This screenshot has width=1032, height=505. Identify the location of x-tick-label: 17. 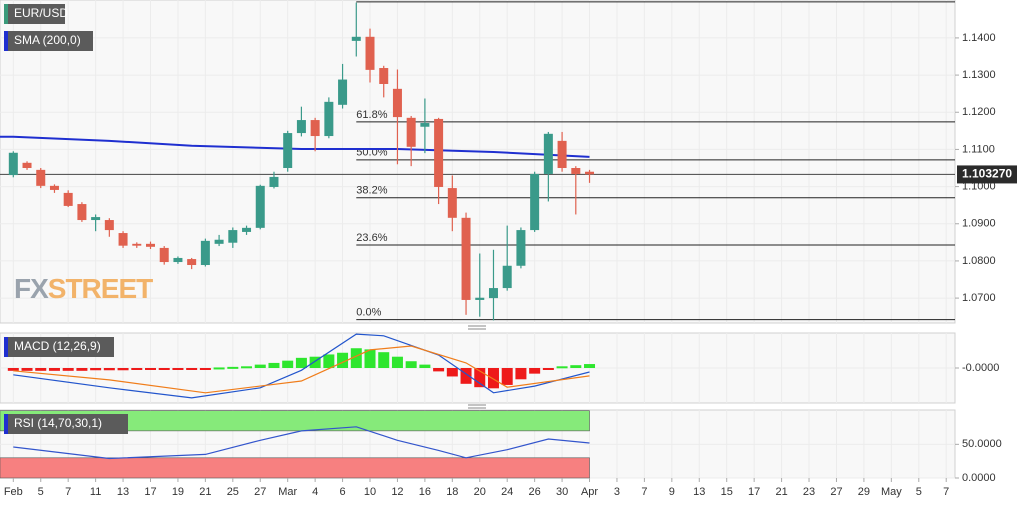
(150, 492).